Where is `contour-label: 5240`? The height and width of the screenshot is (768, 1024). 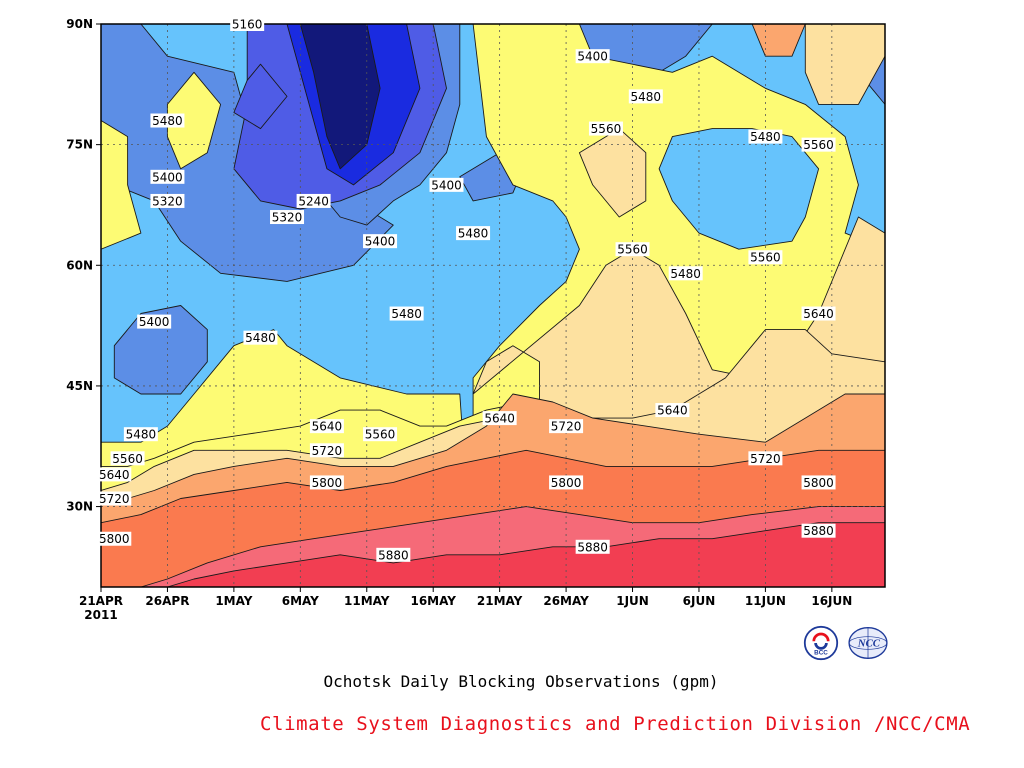 contour-label: 5240 is located at coordinates (313, 201).